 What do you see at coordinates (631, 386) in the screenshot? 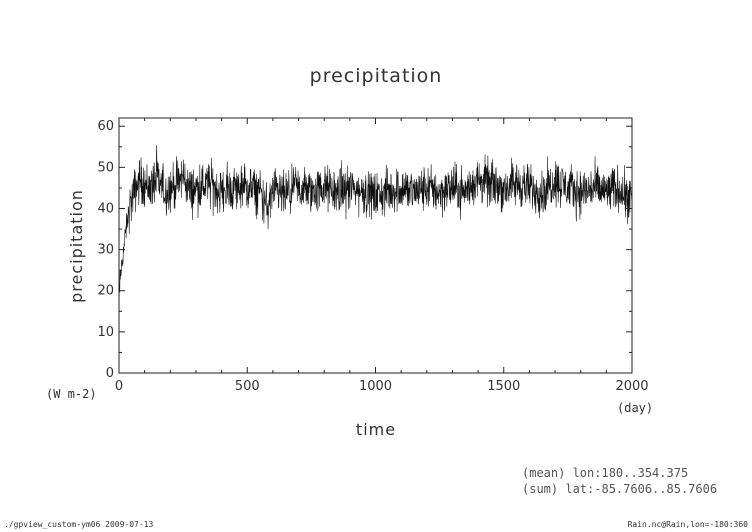
I see `x-tick-label: 2000` at bounding box center [631, 386].